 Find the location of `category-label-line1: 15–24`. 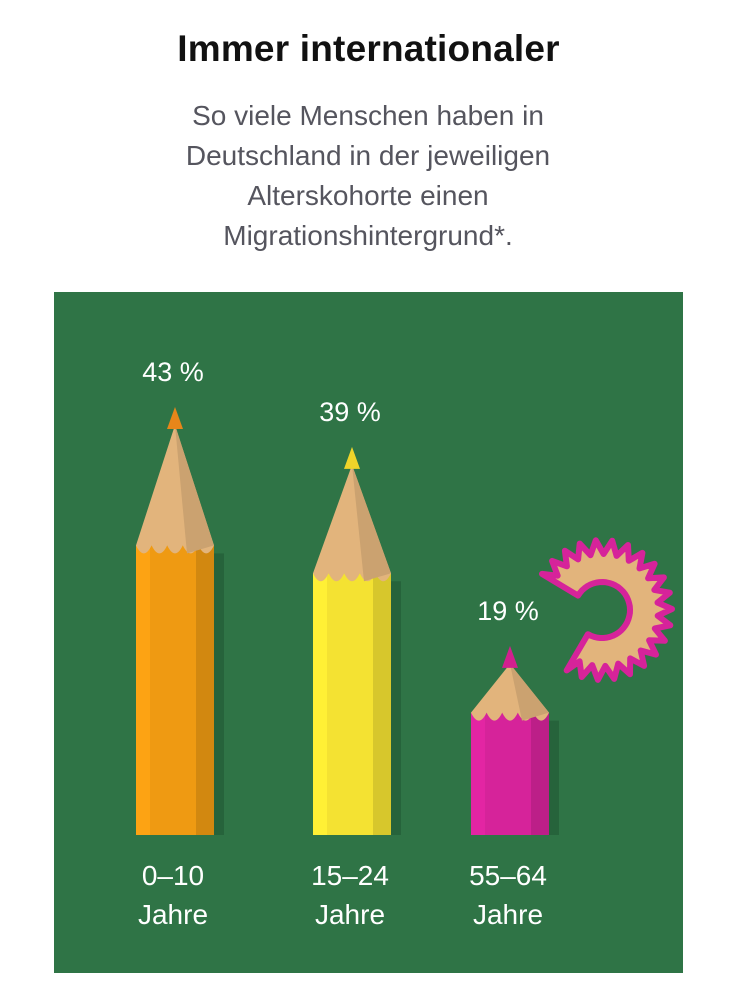

category-label-line1: 15–24 is located at coordinates (350, 875).